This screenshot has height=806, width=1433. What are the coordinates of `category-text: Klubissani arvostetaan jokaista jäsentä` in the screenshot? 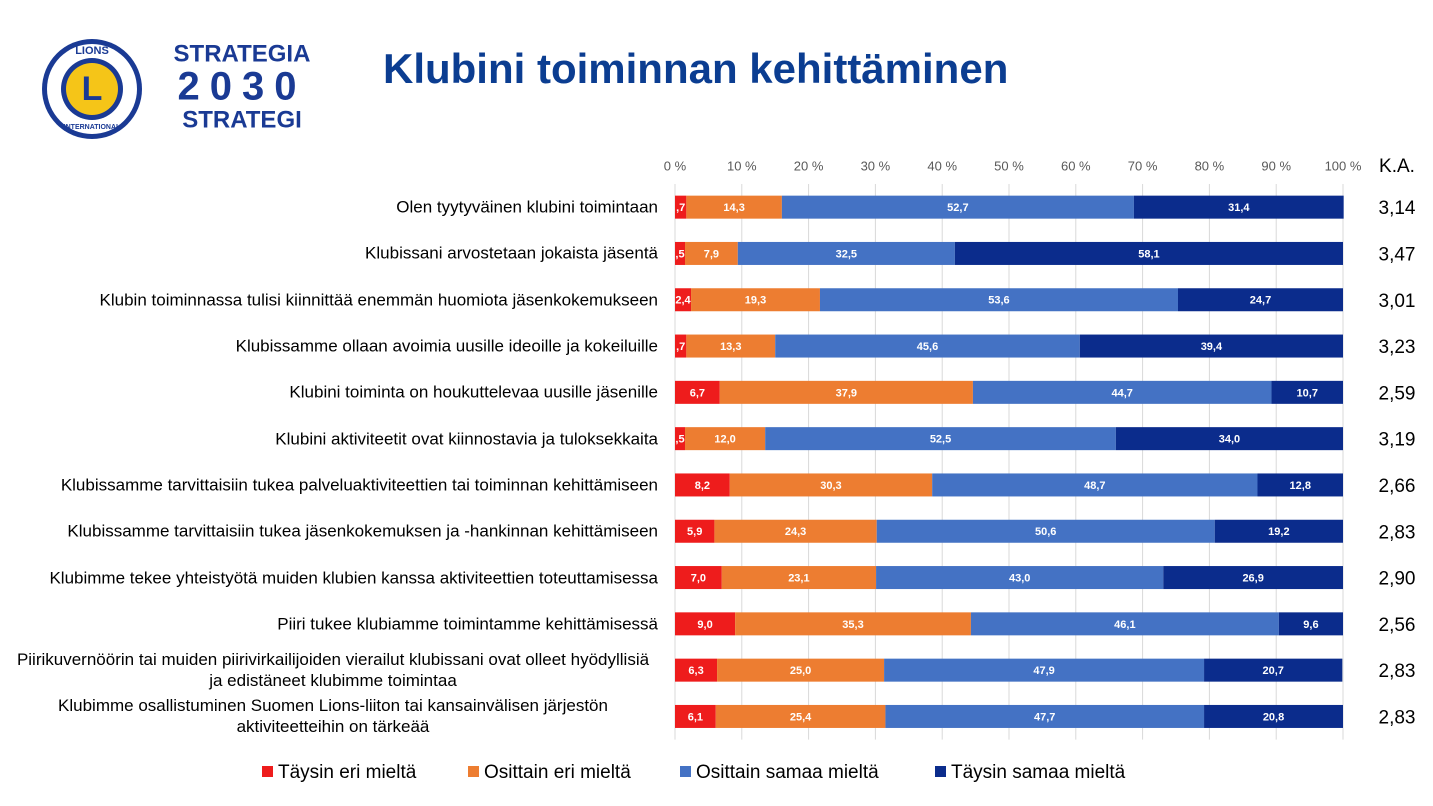 It's located at (511, 253).